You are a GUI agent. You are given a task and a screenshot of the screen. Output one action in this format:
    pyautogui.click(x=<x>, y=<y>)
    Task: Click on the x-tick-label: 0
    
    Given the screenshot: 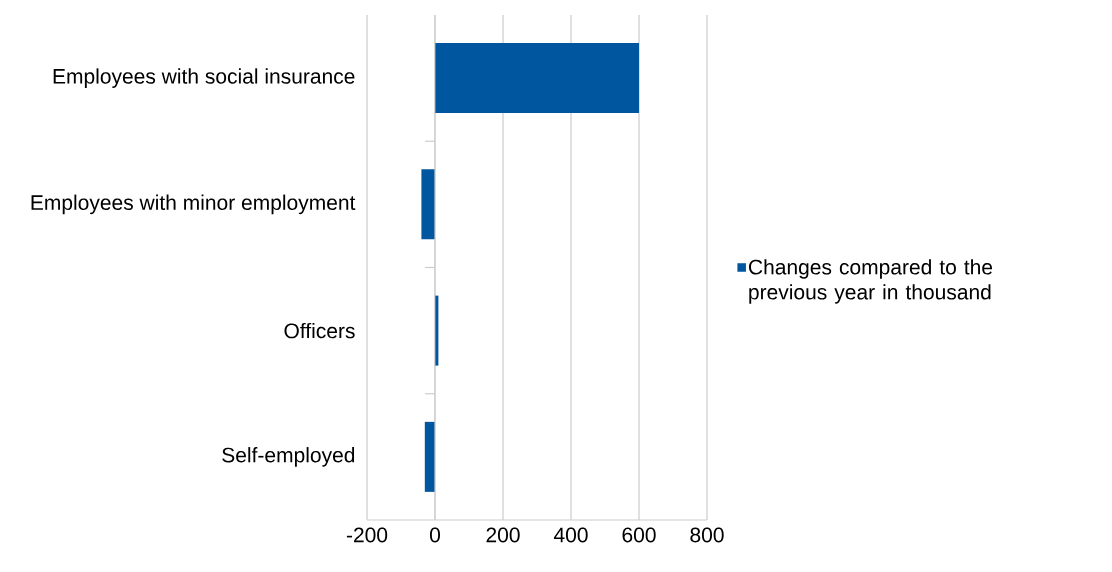 What is the action you would take?
    pyautogui.click(x=435, y=535)
    